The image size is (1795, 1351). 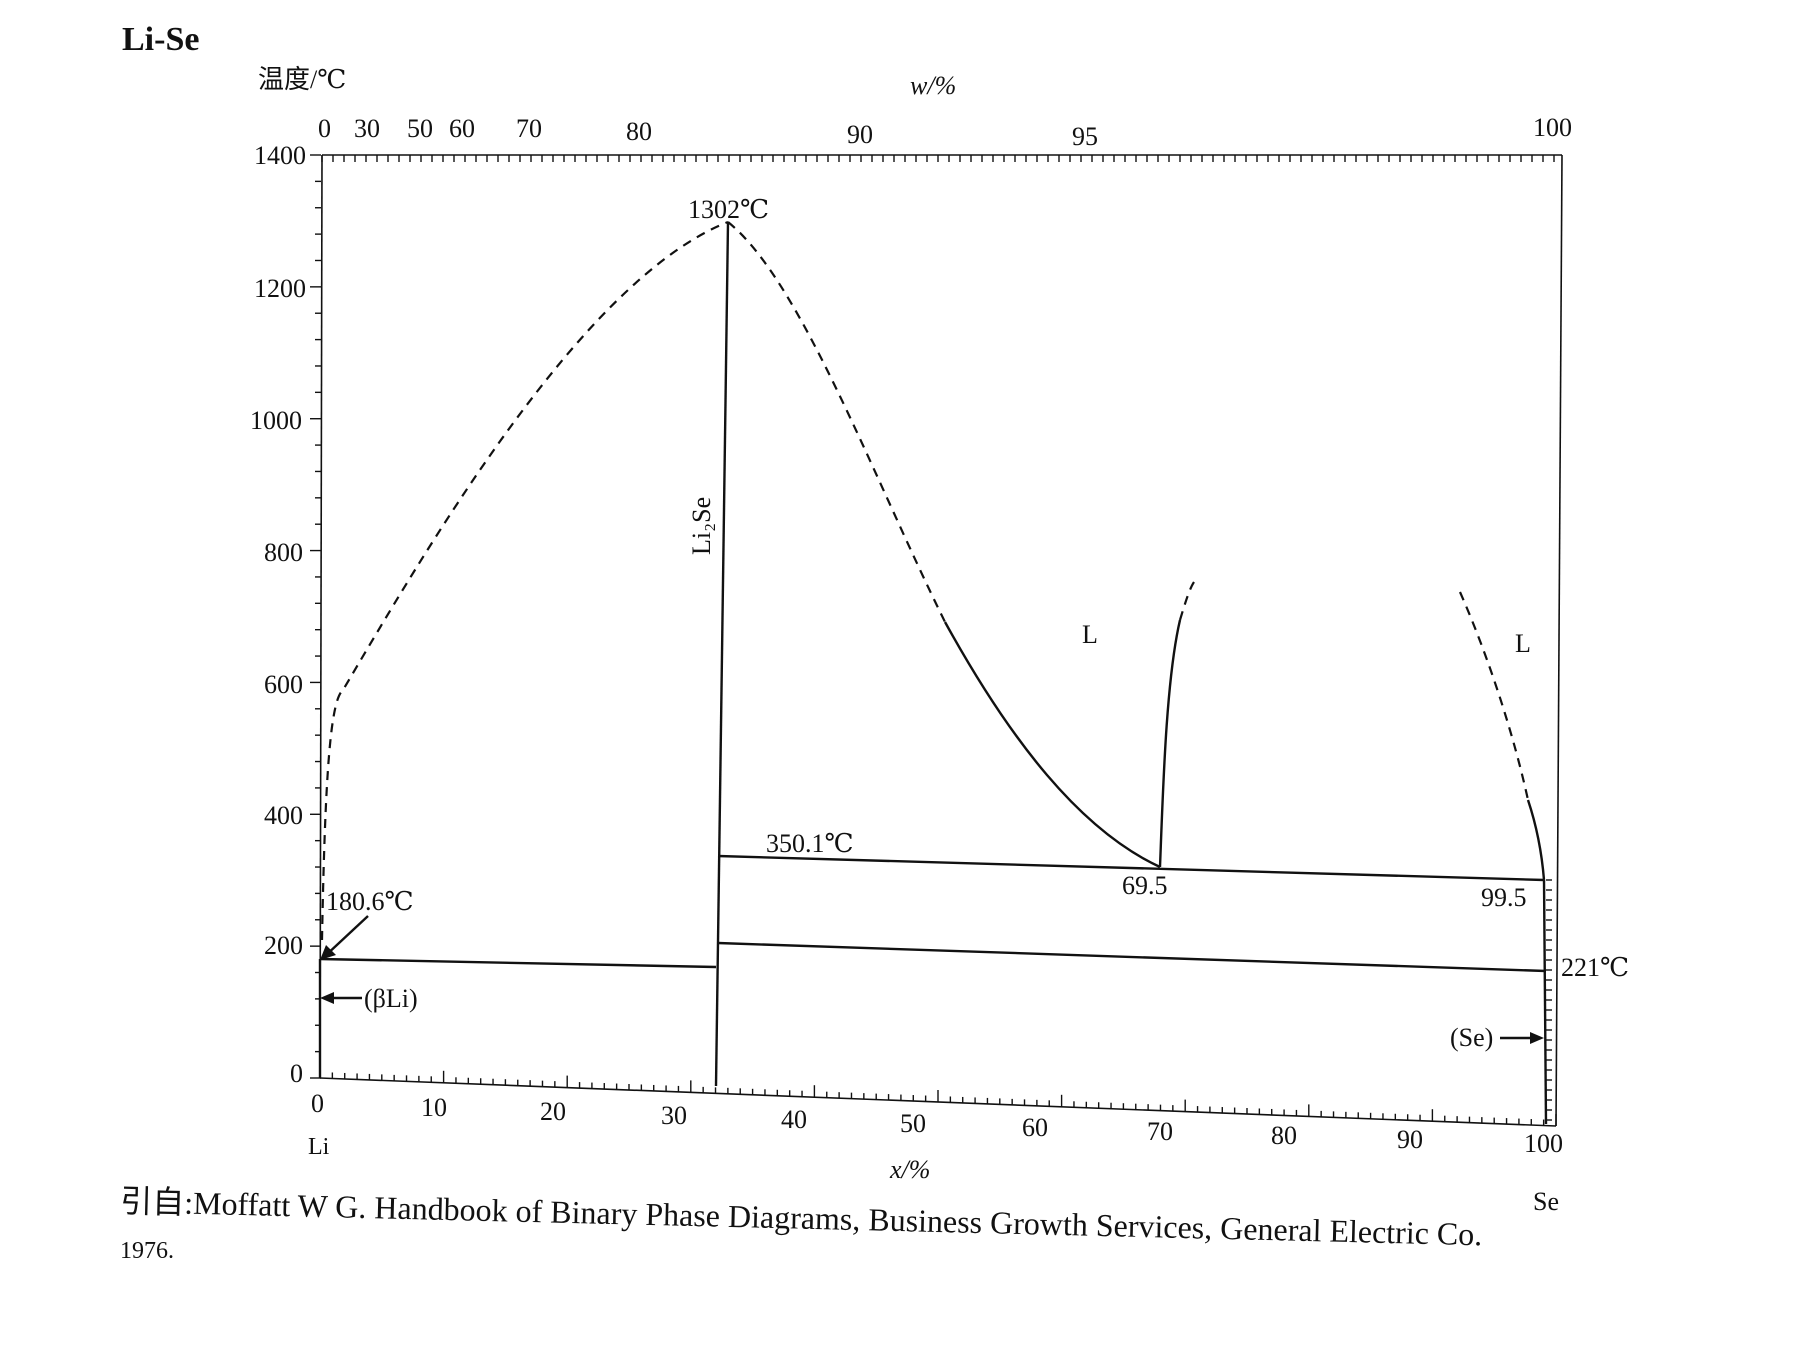 I want to click on top-tick-label: 60, so click(x=462, y=128).